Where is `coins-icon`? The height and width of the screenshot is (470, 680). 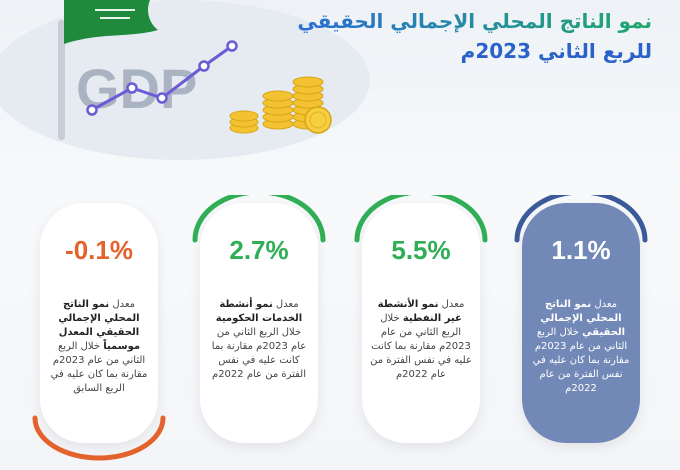
coins-icon is located at coordinates (280, 105).